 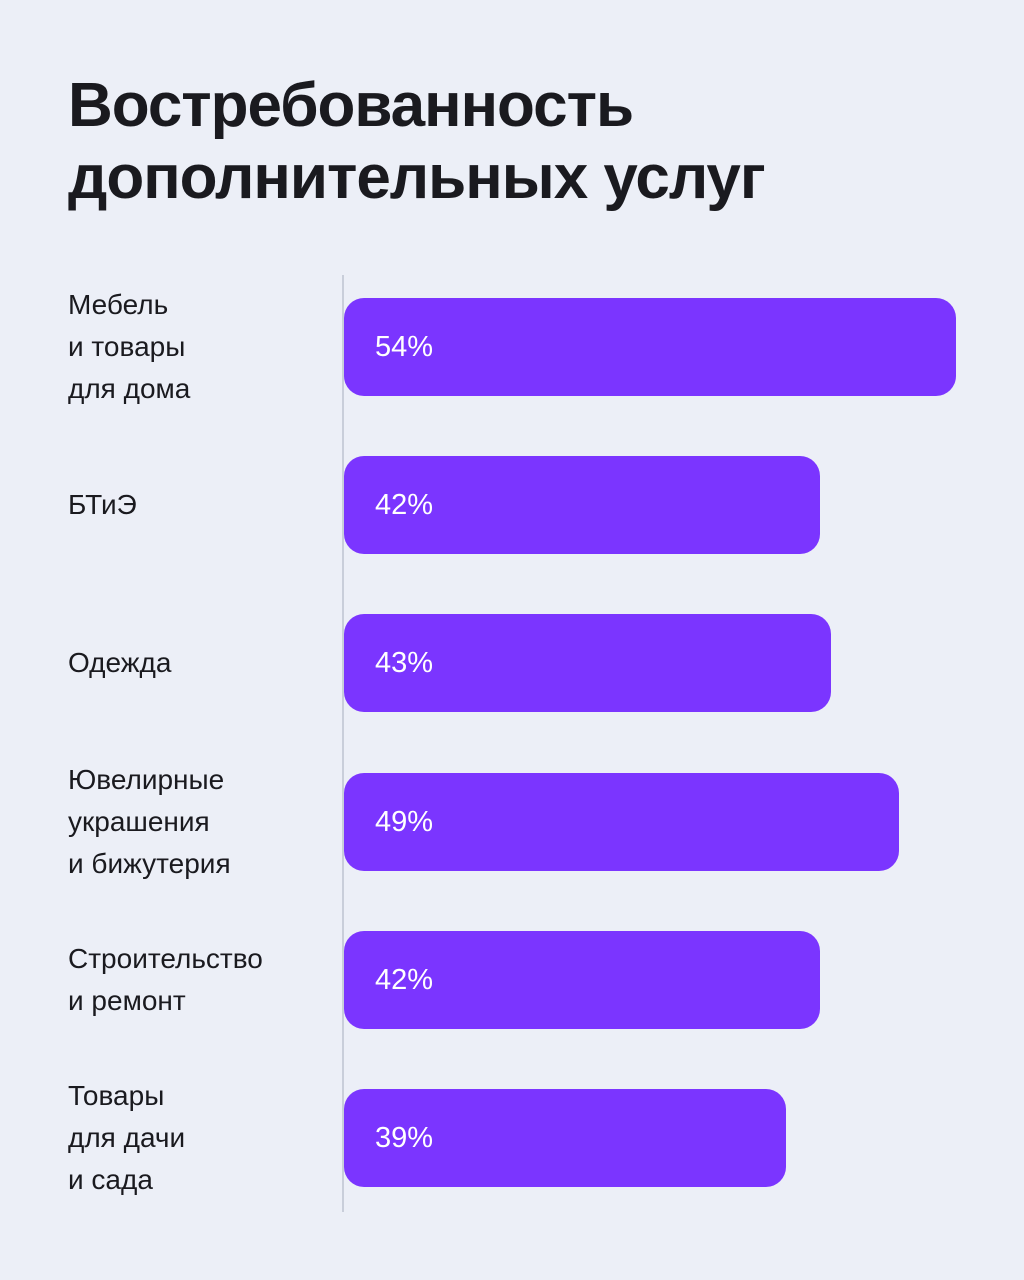 I want to click on bar-value-label: 43%, so click(x=404, y=663).